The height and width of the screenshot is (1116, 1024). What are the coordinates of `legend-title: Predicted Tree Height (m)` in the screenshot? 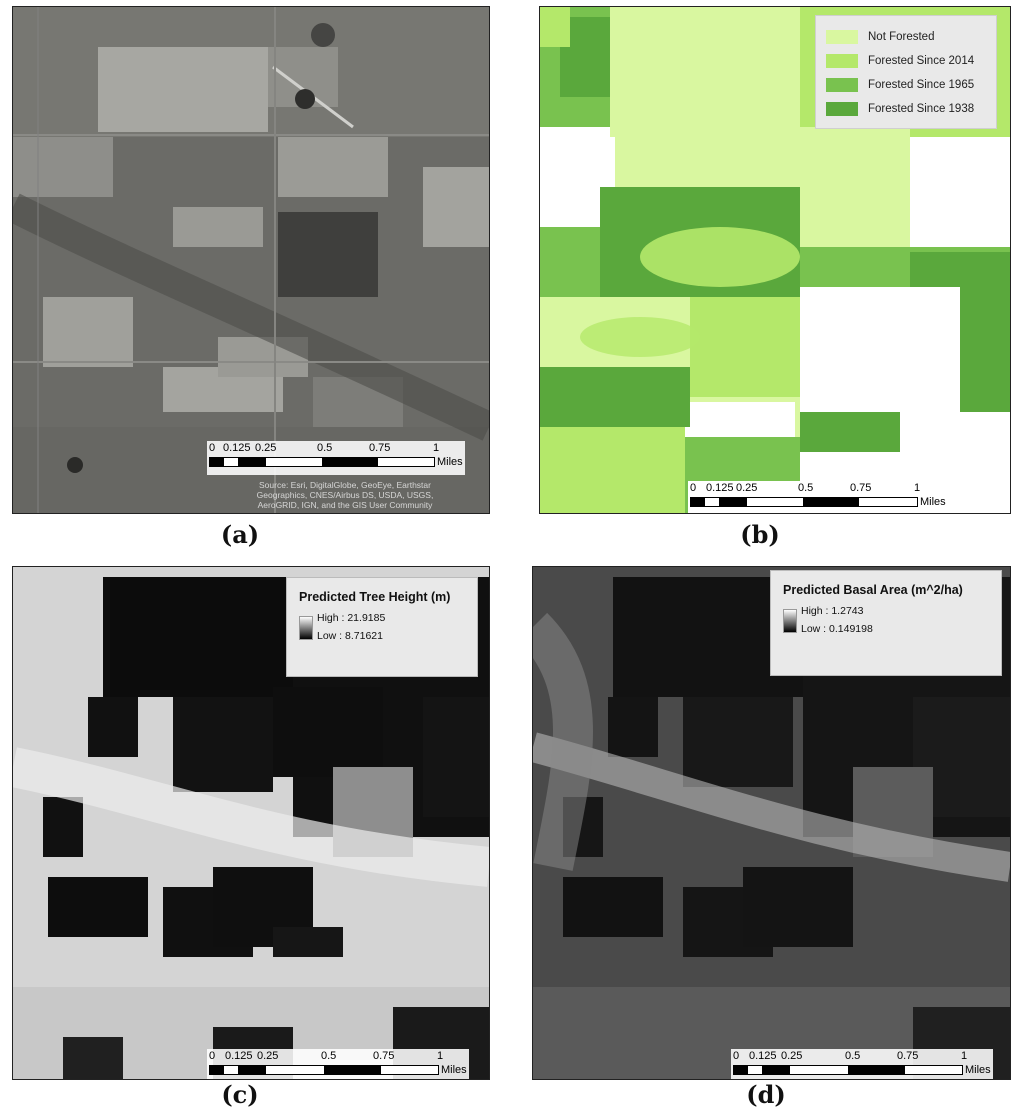 It's located at (375, 597).